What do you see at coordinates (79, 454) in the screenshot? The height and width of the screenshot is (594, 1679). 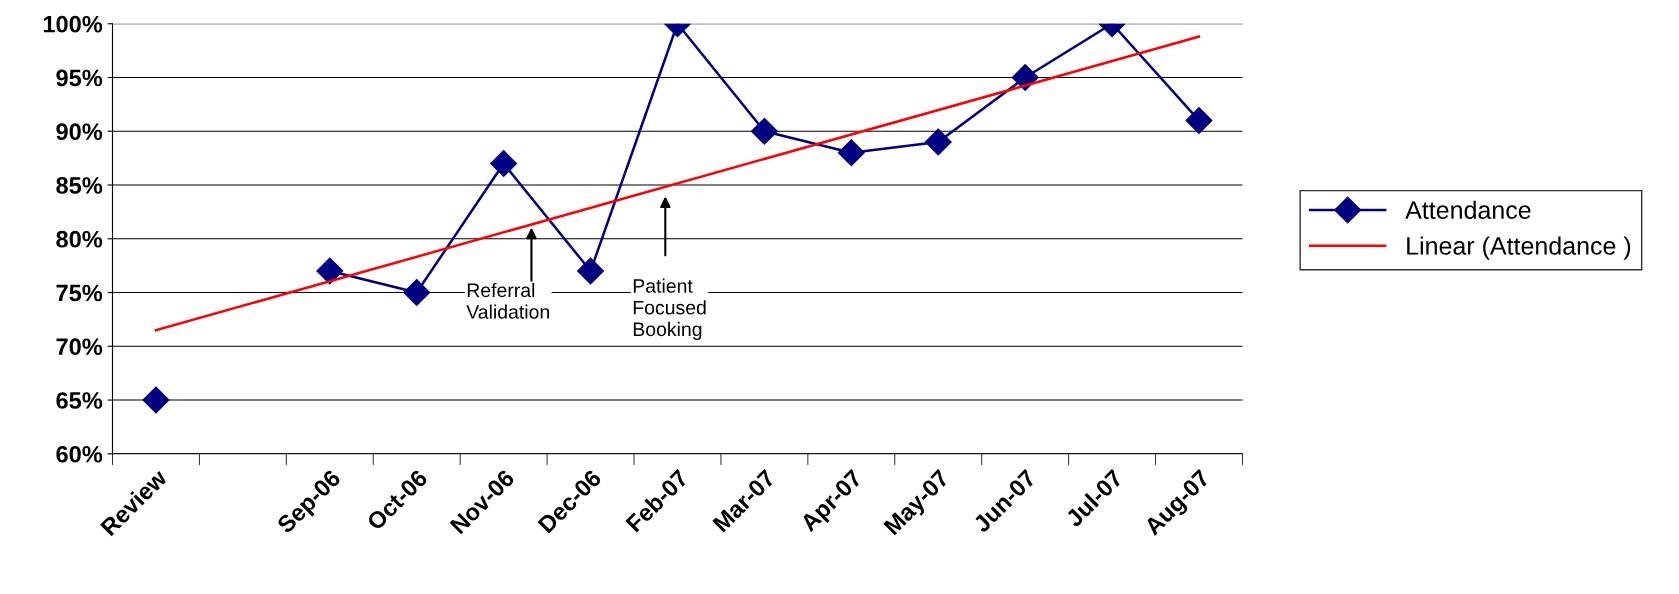 I see `y-tick-label: 60%` at bounding box center [79, 454].